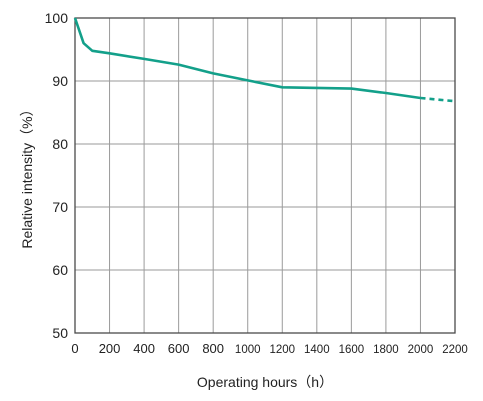 The height and width of the screenshot is (401, 483). I want to click on y-tick-labels: 50 60 70 80 90 100, so click(57, 175).